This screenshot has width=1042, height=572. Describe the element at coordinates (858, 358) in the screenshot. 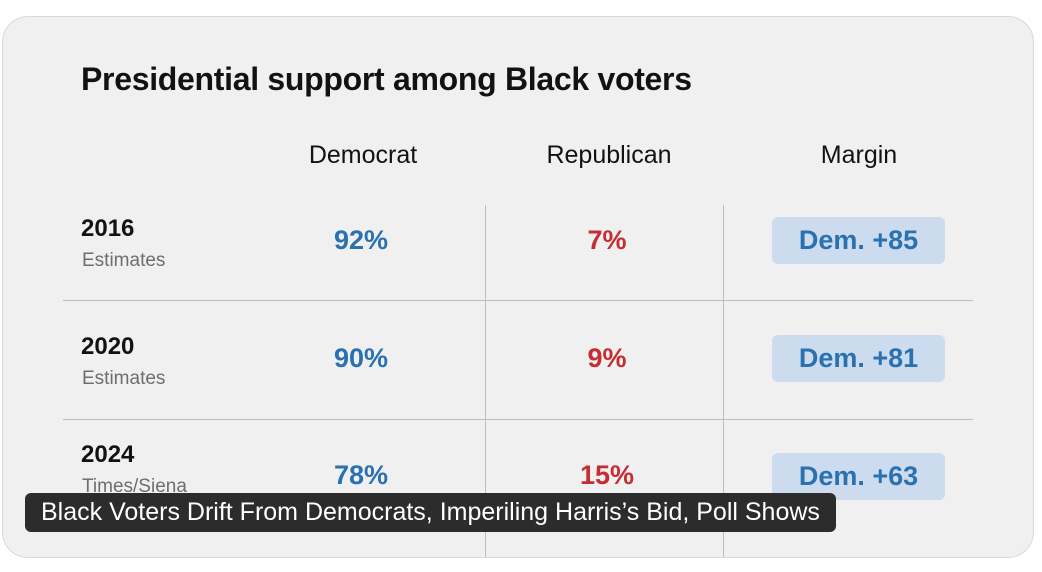

I see `margin-badge: Dem. +81` at that location.